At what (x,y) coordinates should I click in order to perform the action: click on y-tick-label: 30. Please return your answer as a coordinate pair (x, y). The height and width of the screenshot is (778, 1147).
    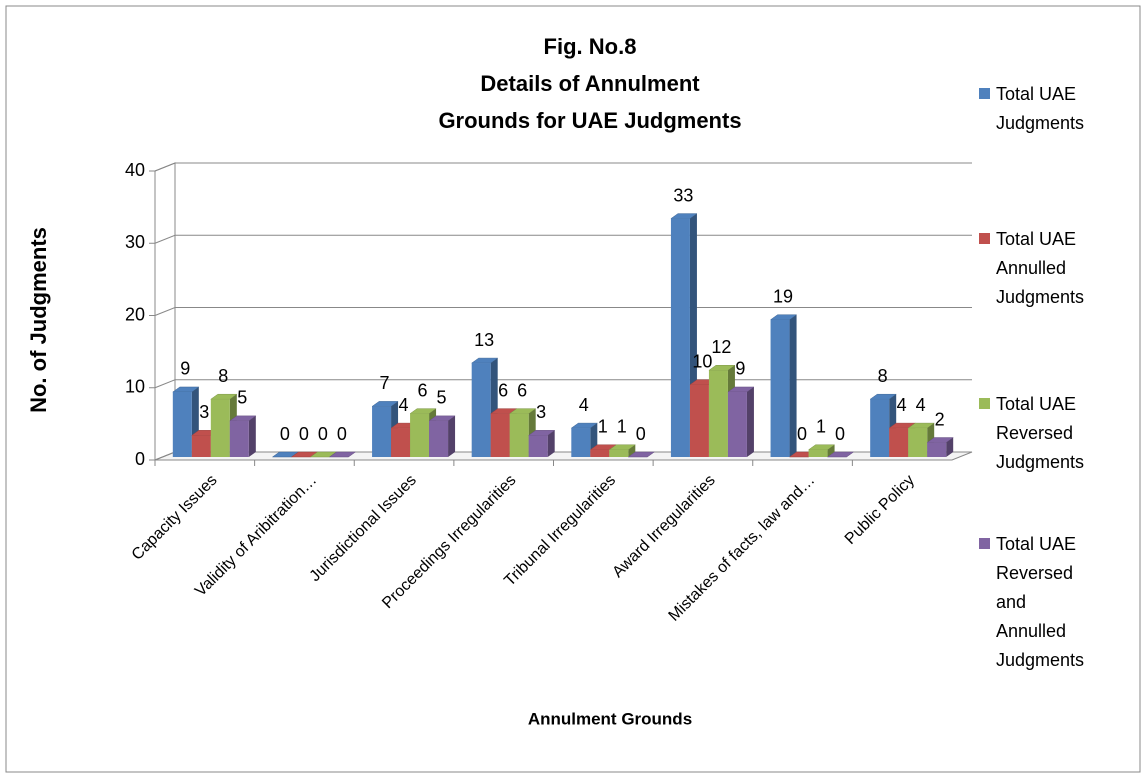
    Looking at the image, I should click on (135, 242).